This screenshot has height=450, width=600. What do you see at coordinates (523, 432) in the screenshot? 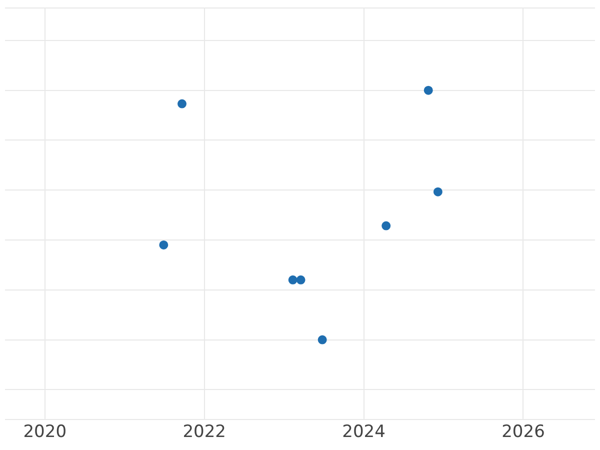
I see `x-tick-label: 2026` at bounding box center [523, 432].